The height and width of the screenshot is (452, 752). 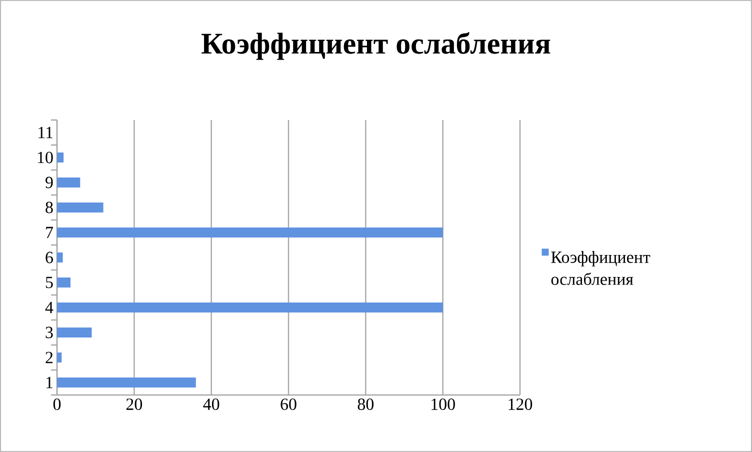 I want to click on chart-title: Коэффициент ослабления, so click(x=376, y=46).